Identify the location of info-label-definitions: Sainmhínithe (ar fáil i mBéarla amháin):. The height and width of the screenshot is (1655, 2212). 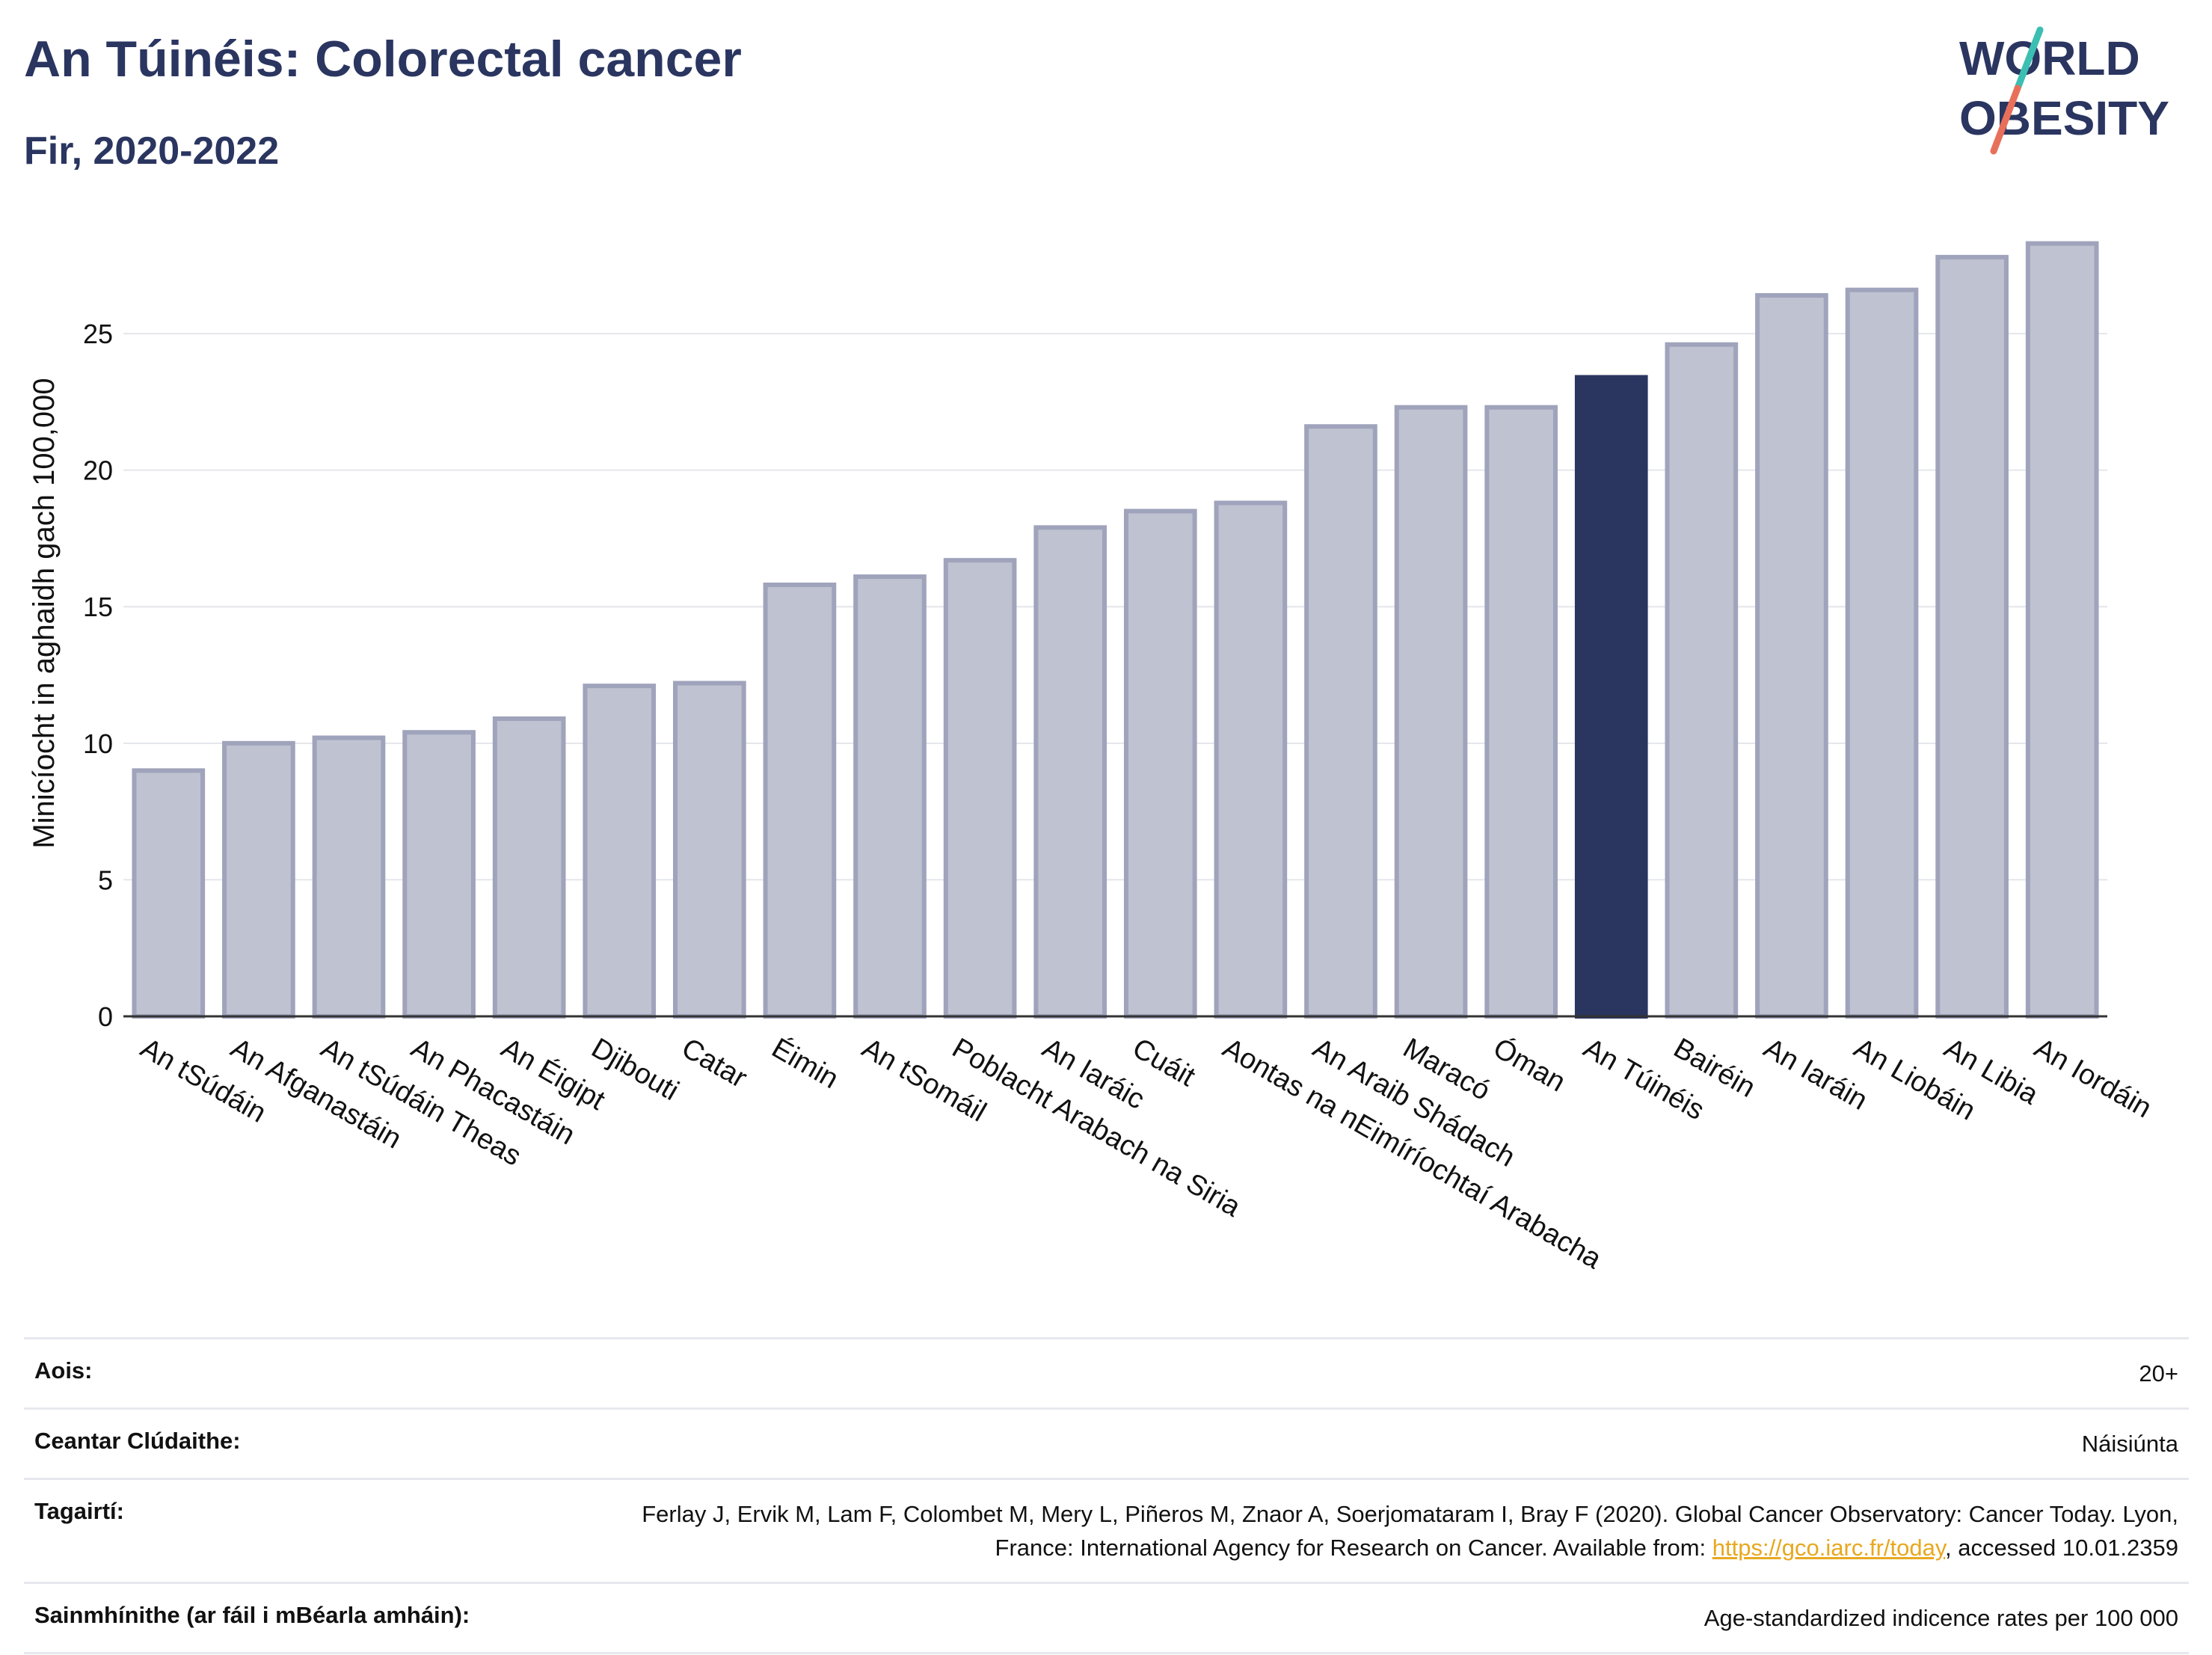
(252, 1614).